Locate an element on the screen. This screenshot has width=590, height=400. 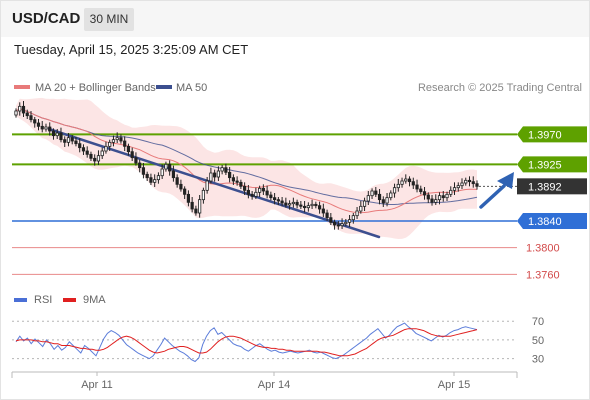
legend-rsi-swatch is located at coordinates (20, 300).